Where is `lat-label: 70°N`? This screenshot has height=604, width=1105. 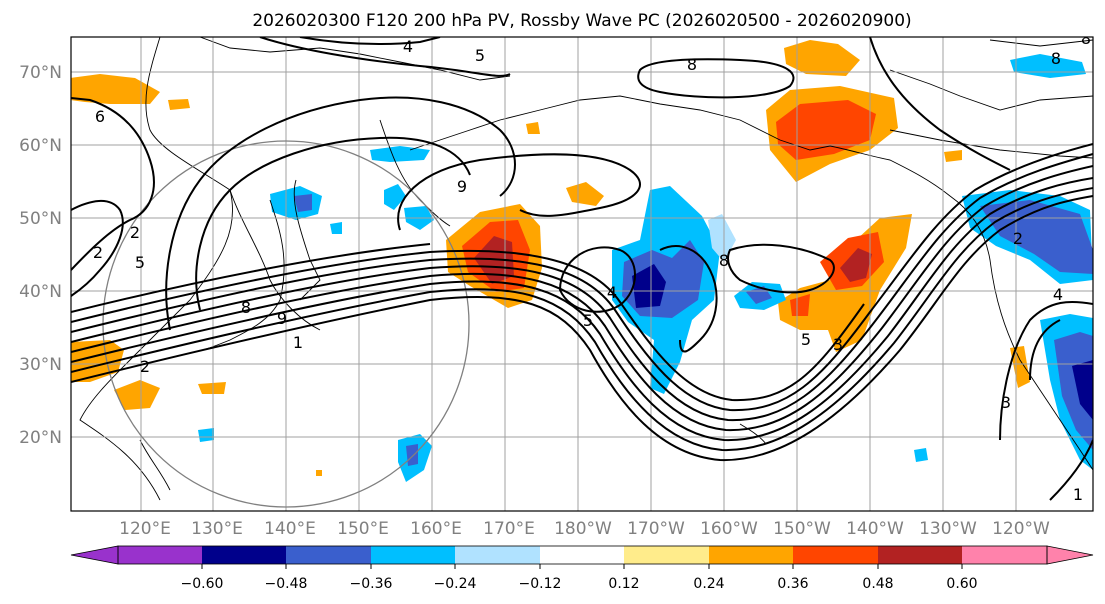
lat-label: 70°N is located at coordinates (40, 73).